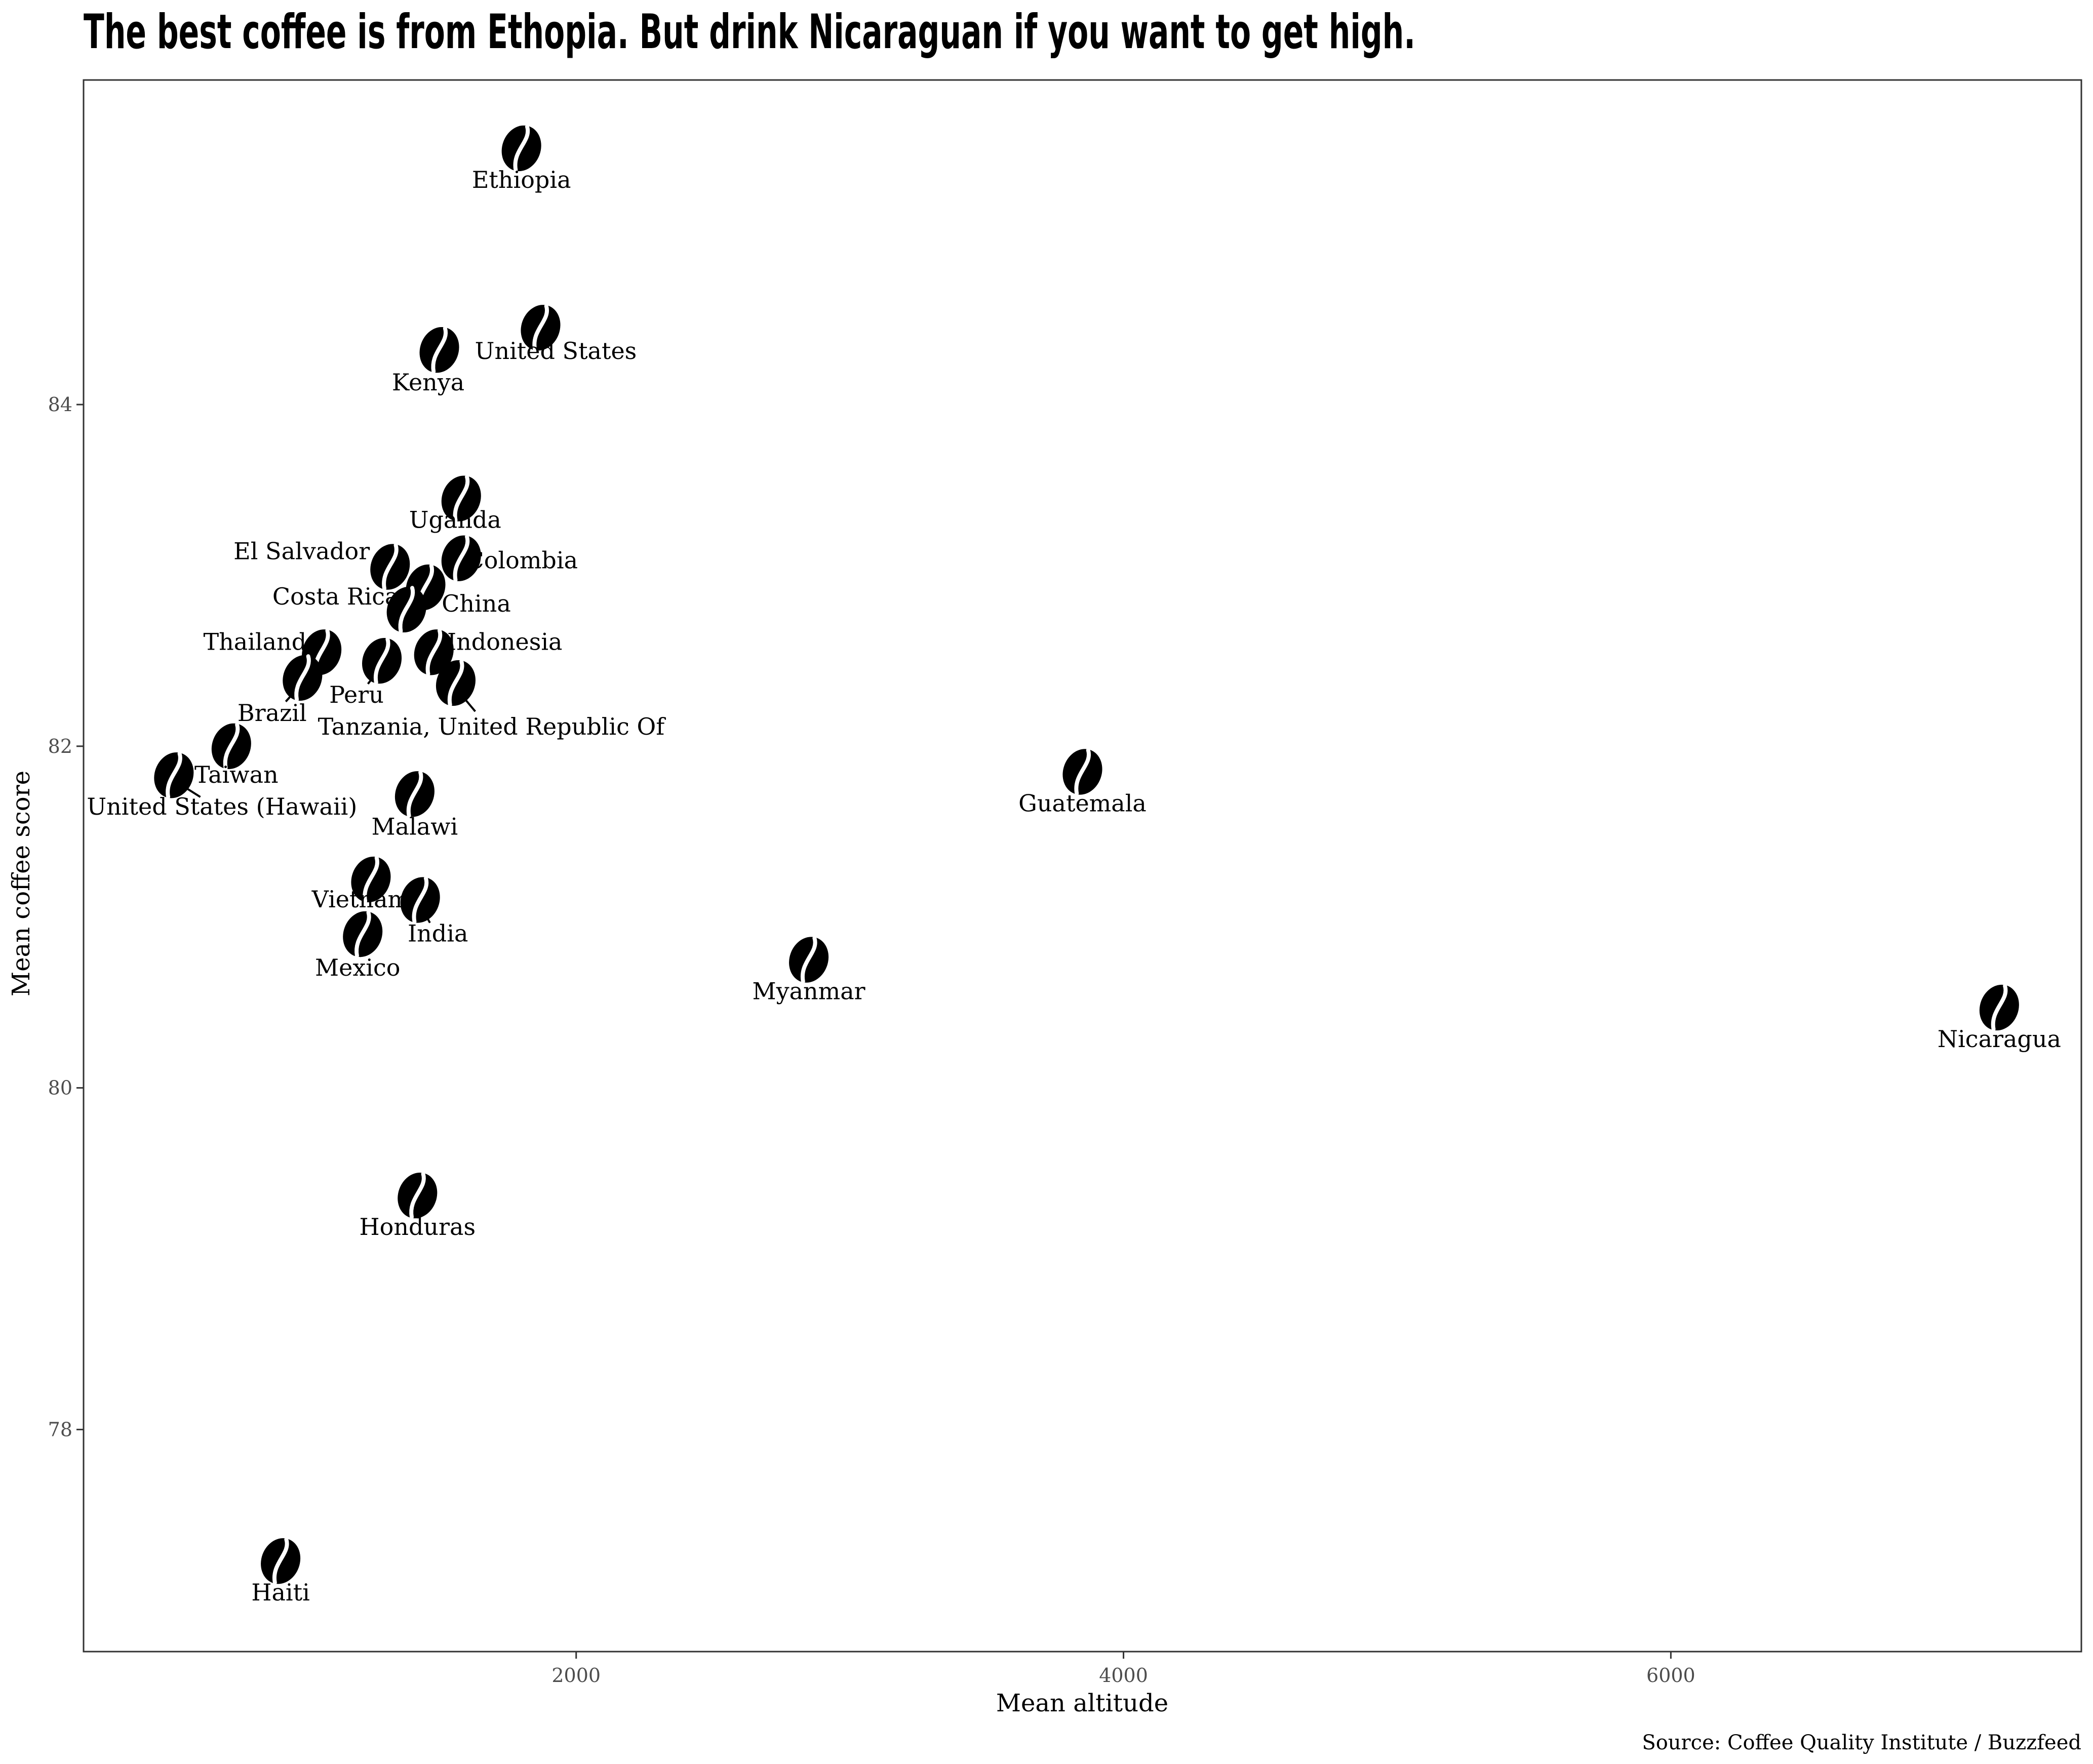 This screenshot has height=1764, width=2093. What do you see at coordinates (356, 694) in the screenshot?
I see `point-label-peru: Peru` at bounding box center [356, 694].